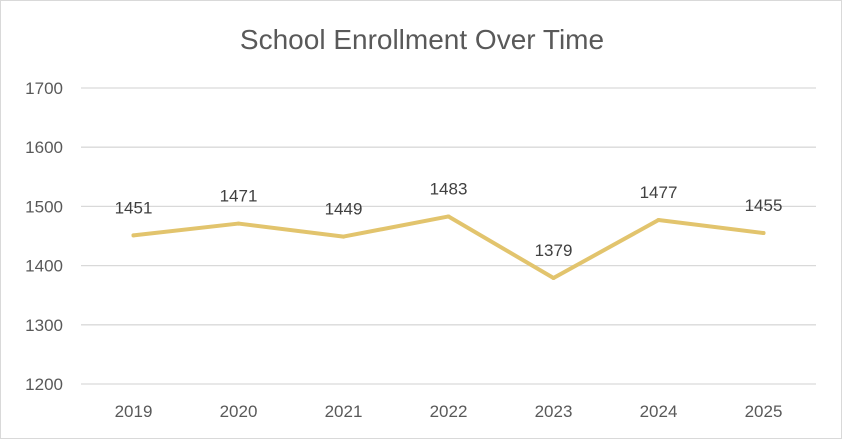 The height and width of the screenshot is (439, 842). I want to click on y-tick-label: 1500, so click(44, 206).